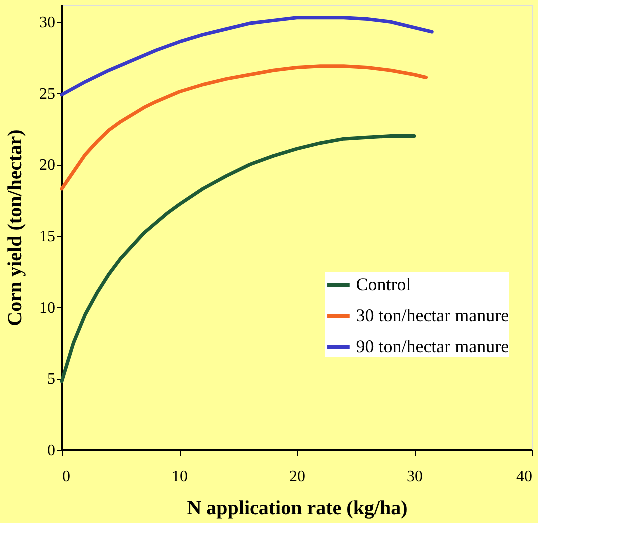 The image size is (630, 541). Describe the element at coordinates (48, 165) in the screenshot. I see `y-tick-label: 20` at that location.